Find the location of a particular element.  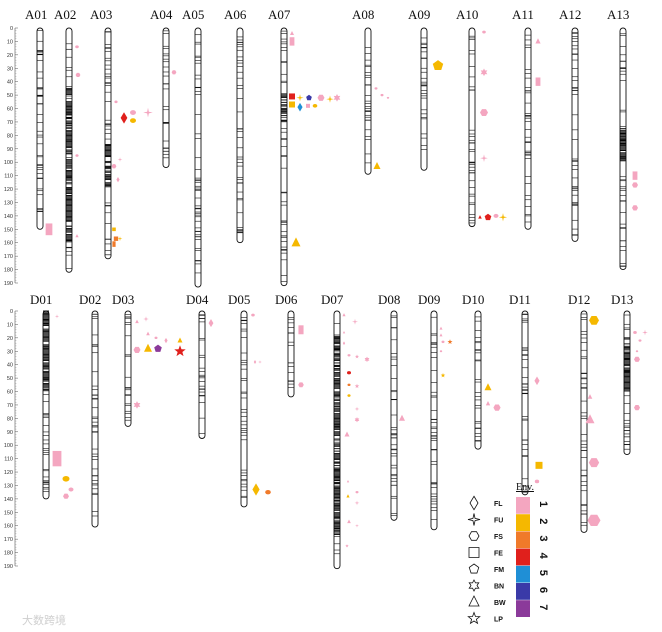

chromosome-a01: A01 is located at coordinates (36, 118).